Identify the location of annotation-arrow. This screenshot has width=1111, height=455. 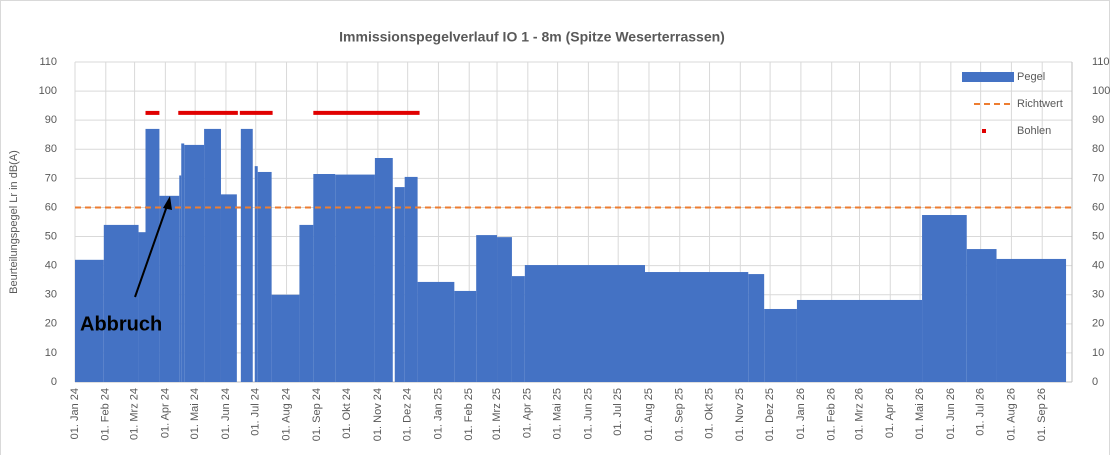
(151, 250).